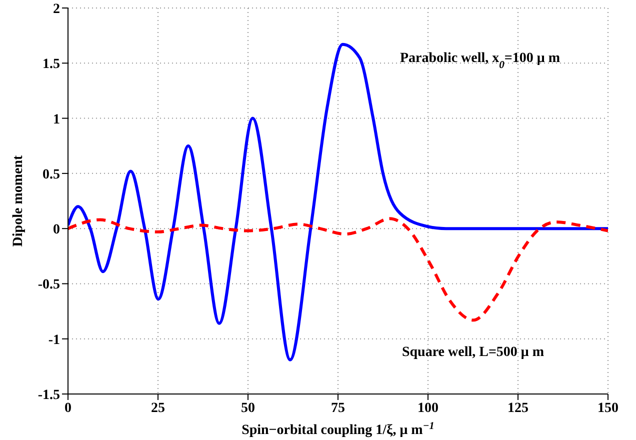  Describe the element at coordinates (51, 174) in the screenshot. I see `y-tick-label: 0.5` at that location.